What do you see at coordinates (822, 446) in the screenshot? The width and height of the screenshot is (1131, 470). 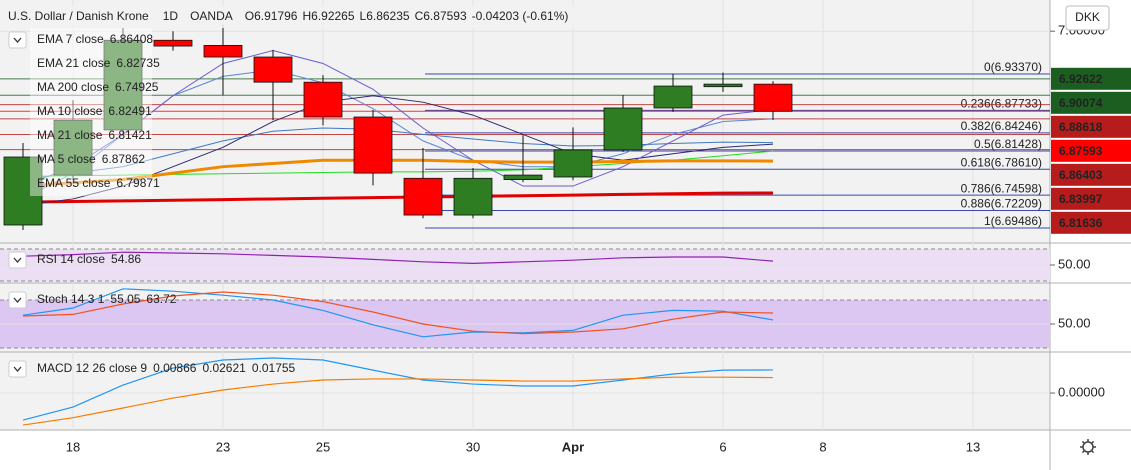 I see `x-tick-label: 8` at bounding box center [822, 446].